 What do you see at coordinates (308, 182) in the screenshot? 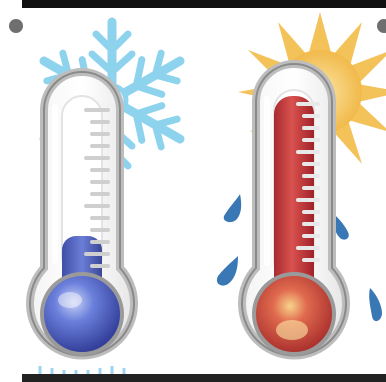
I see `hot-scale-ticks` at bounding box center [308, 182].